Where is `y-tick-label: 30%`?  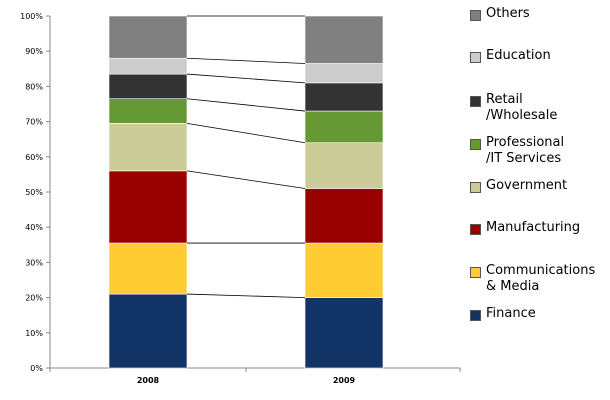 y-tick-label: 30% is located at coordinates (34, 262).